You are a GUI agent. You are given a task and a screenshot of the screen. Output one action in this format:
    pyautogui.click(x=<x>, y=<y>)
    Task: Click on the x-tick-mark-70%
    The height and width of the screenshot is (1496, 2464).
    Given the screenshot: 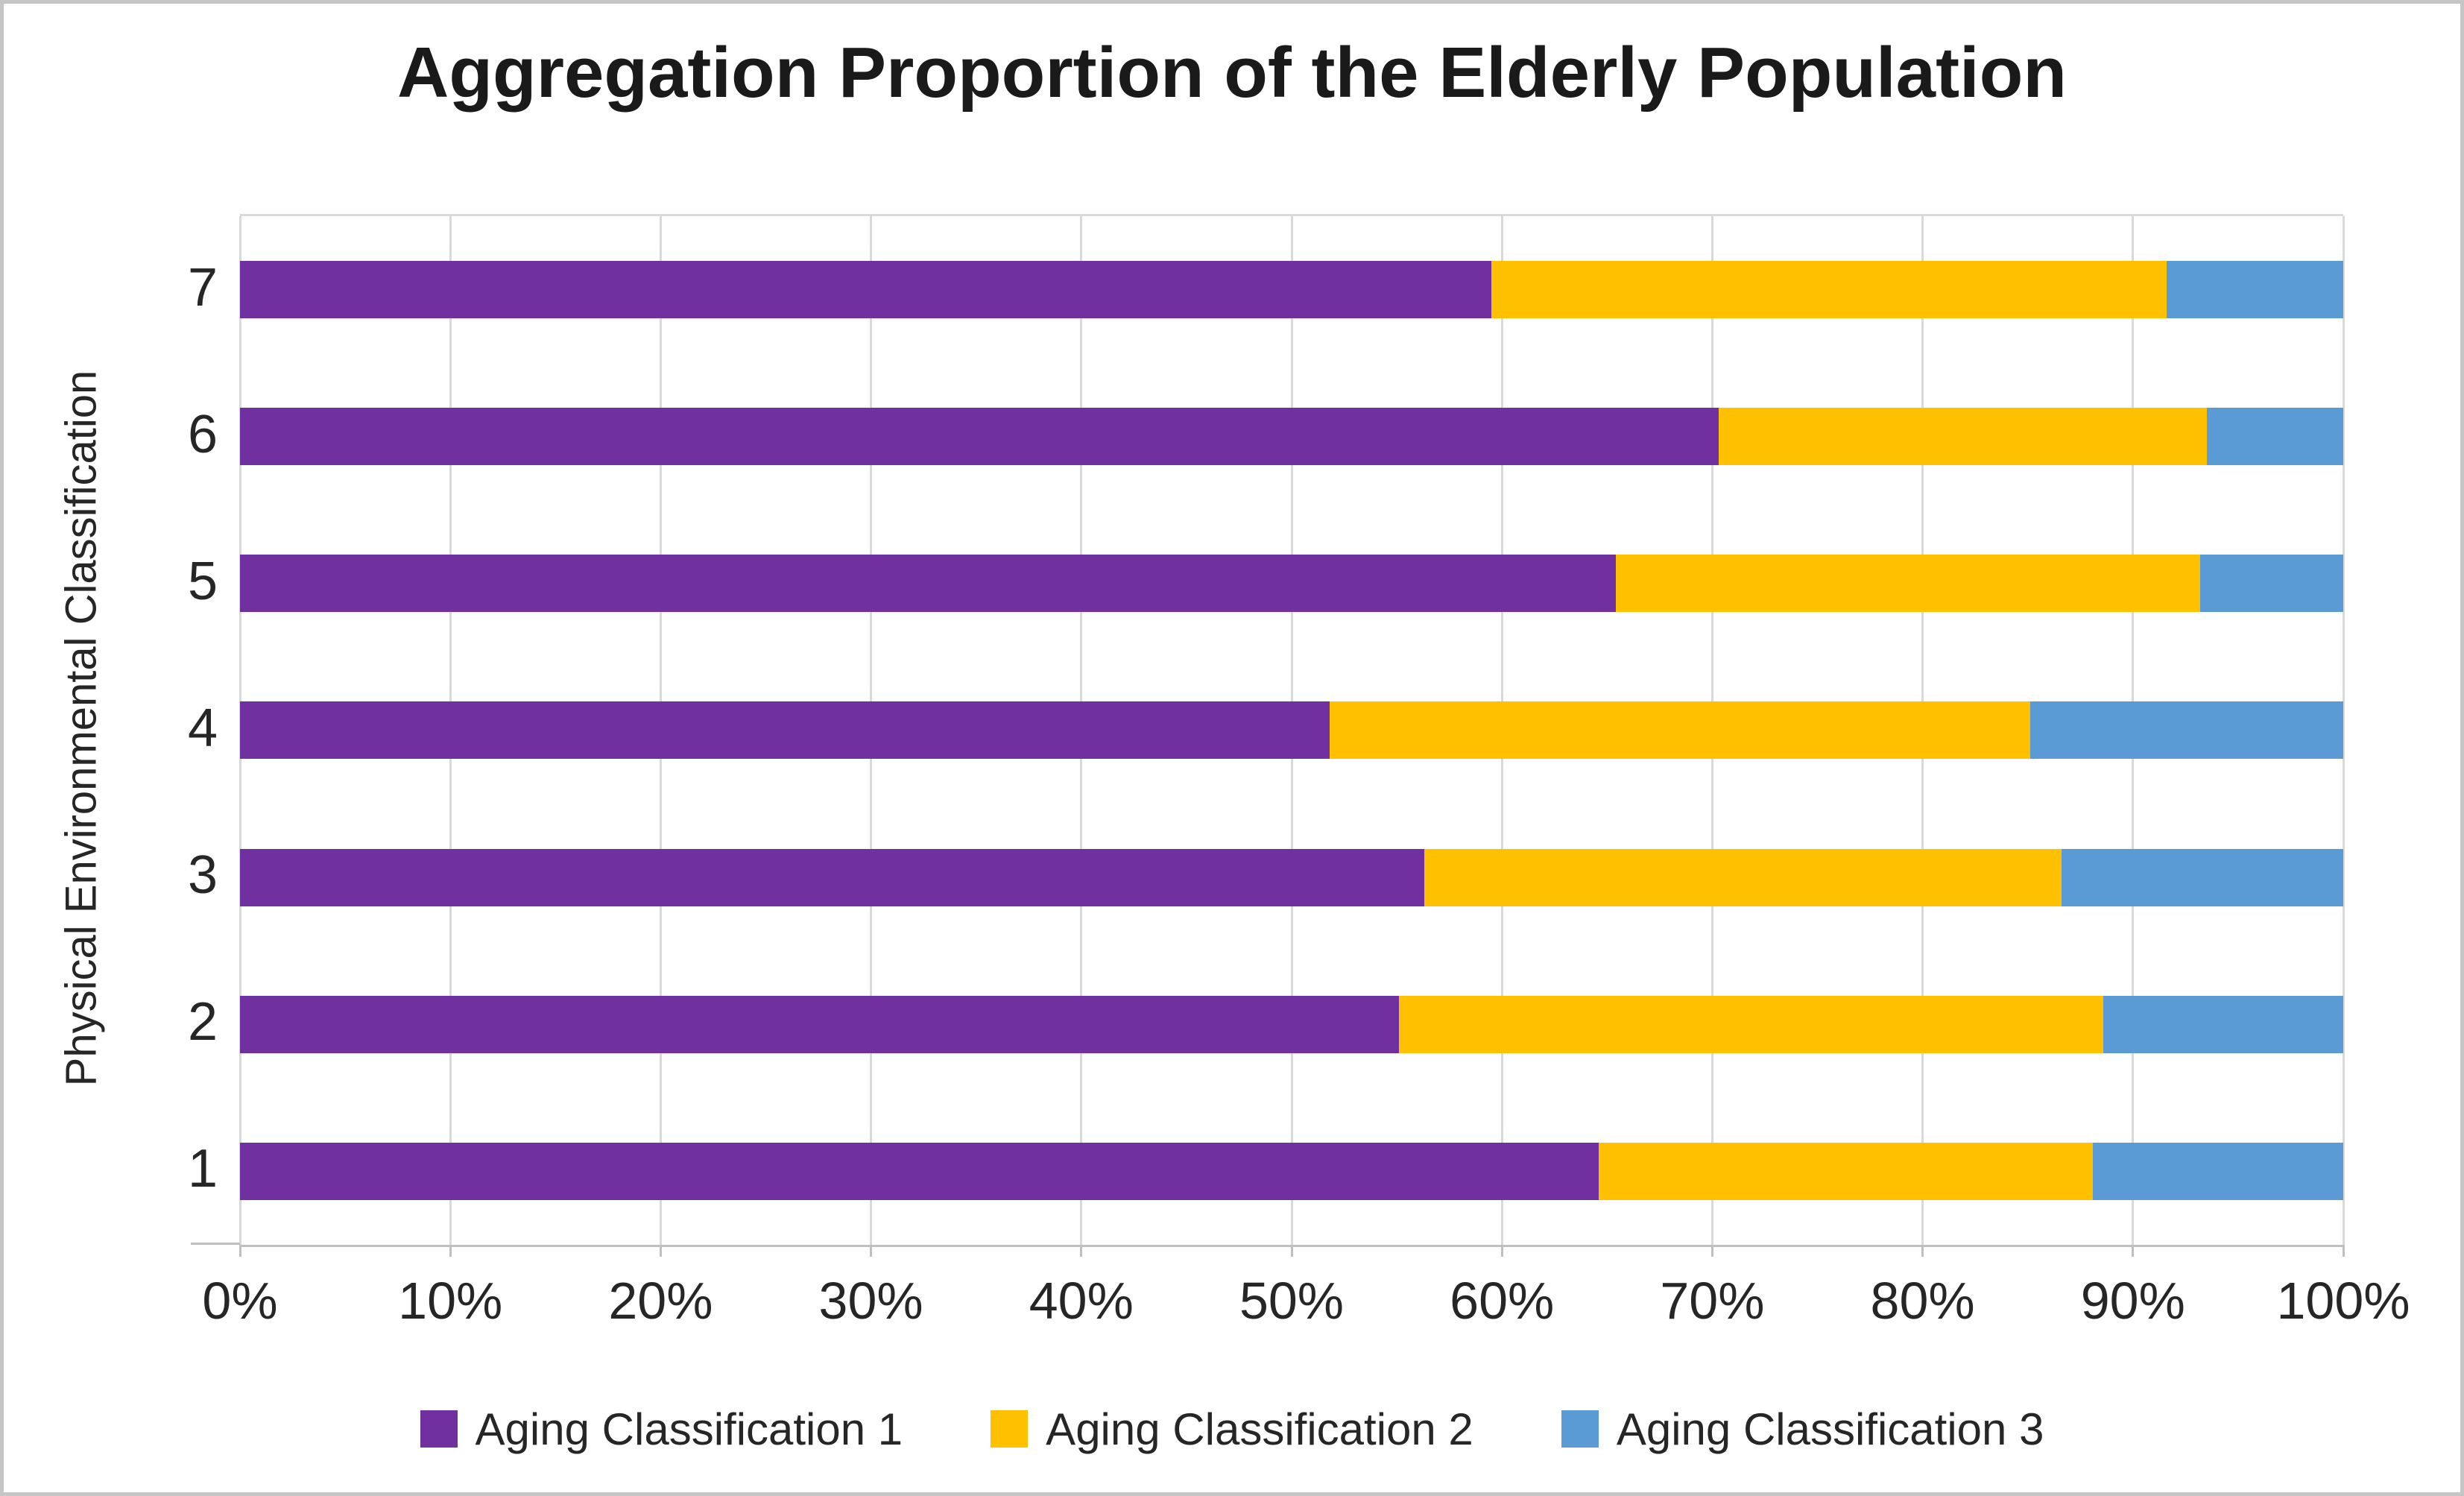 What is the action you would take?
    pyautogui.click(x=1711, y=1251)
    